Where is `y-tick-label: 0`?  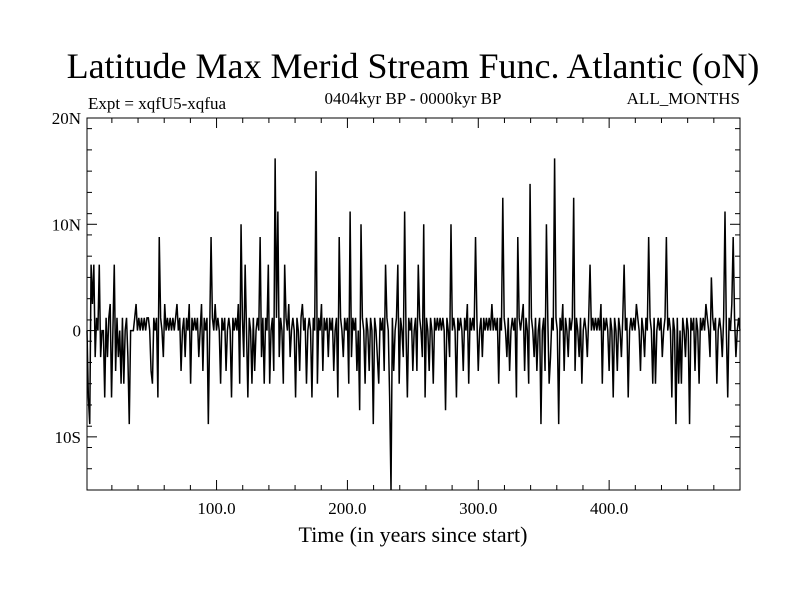 y-tick-label: 0 is located at coordinates (77, 331).